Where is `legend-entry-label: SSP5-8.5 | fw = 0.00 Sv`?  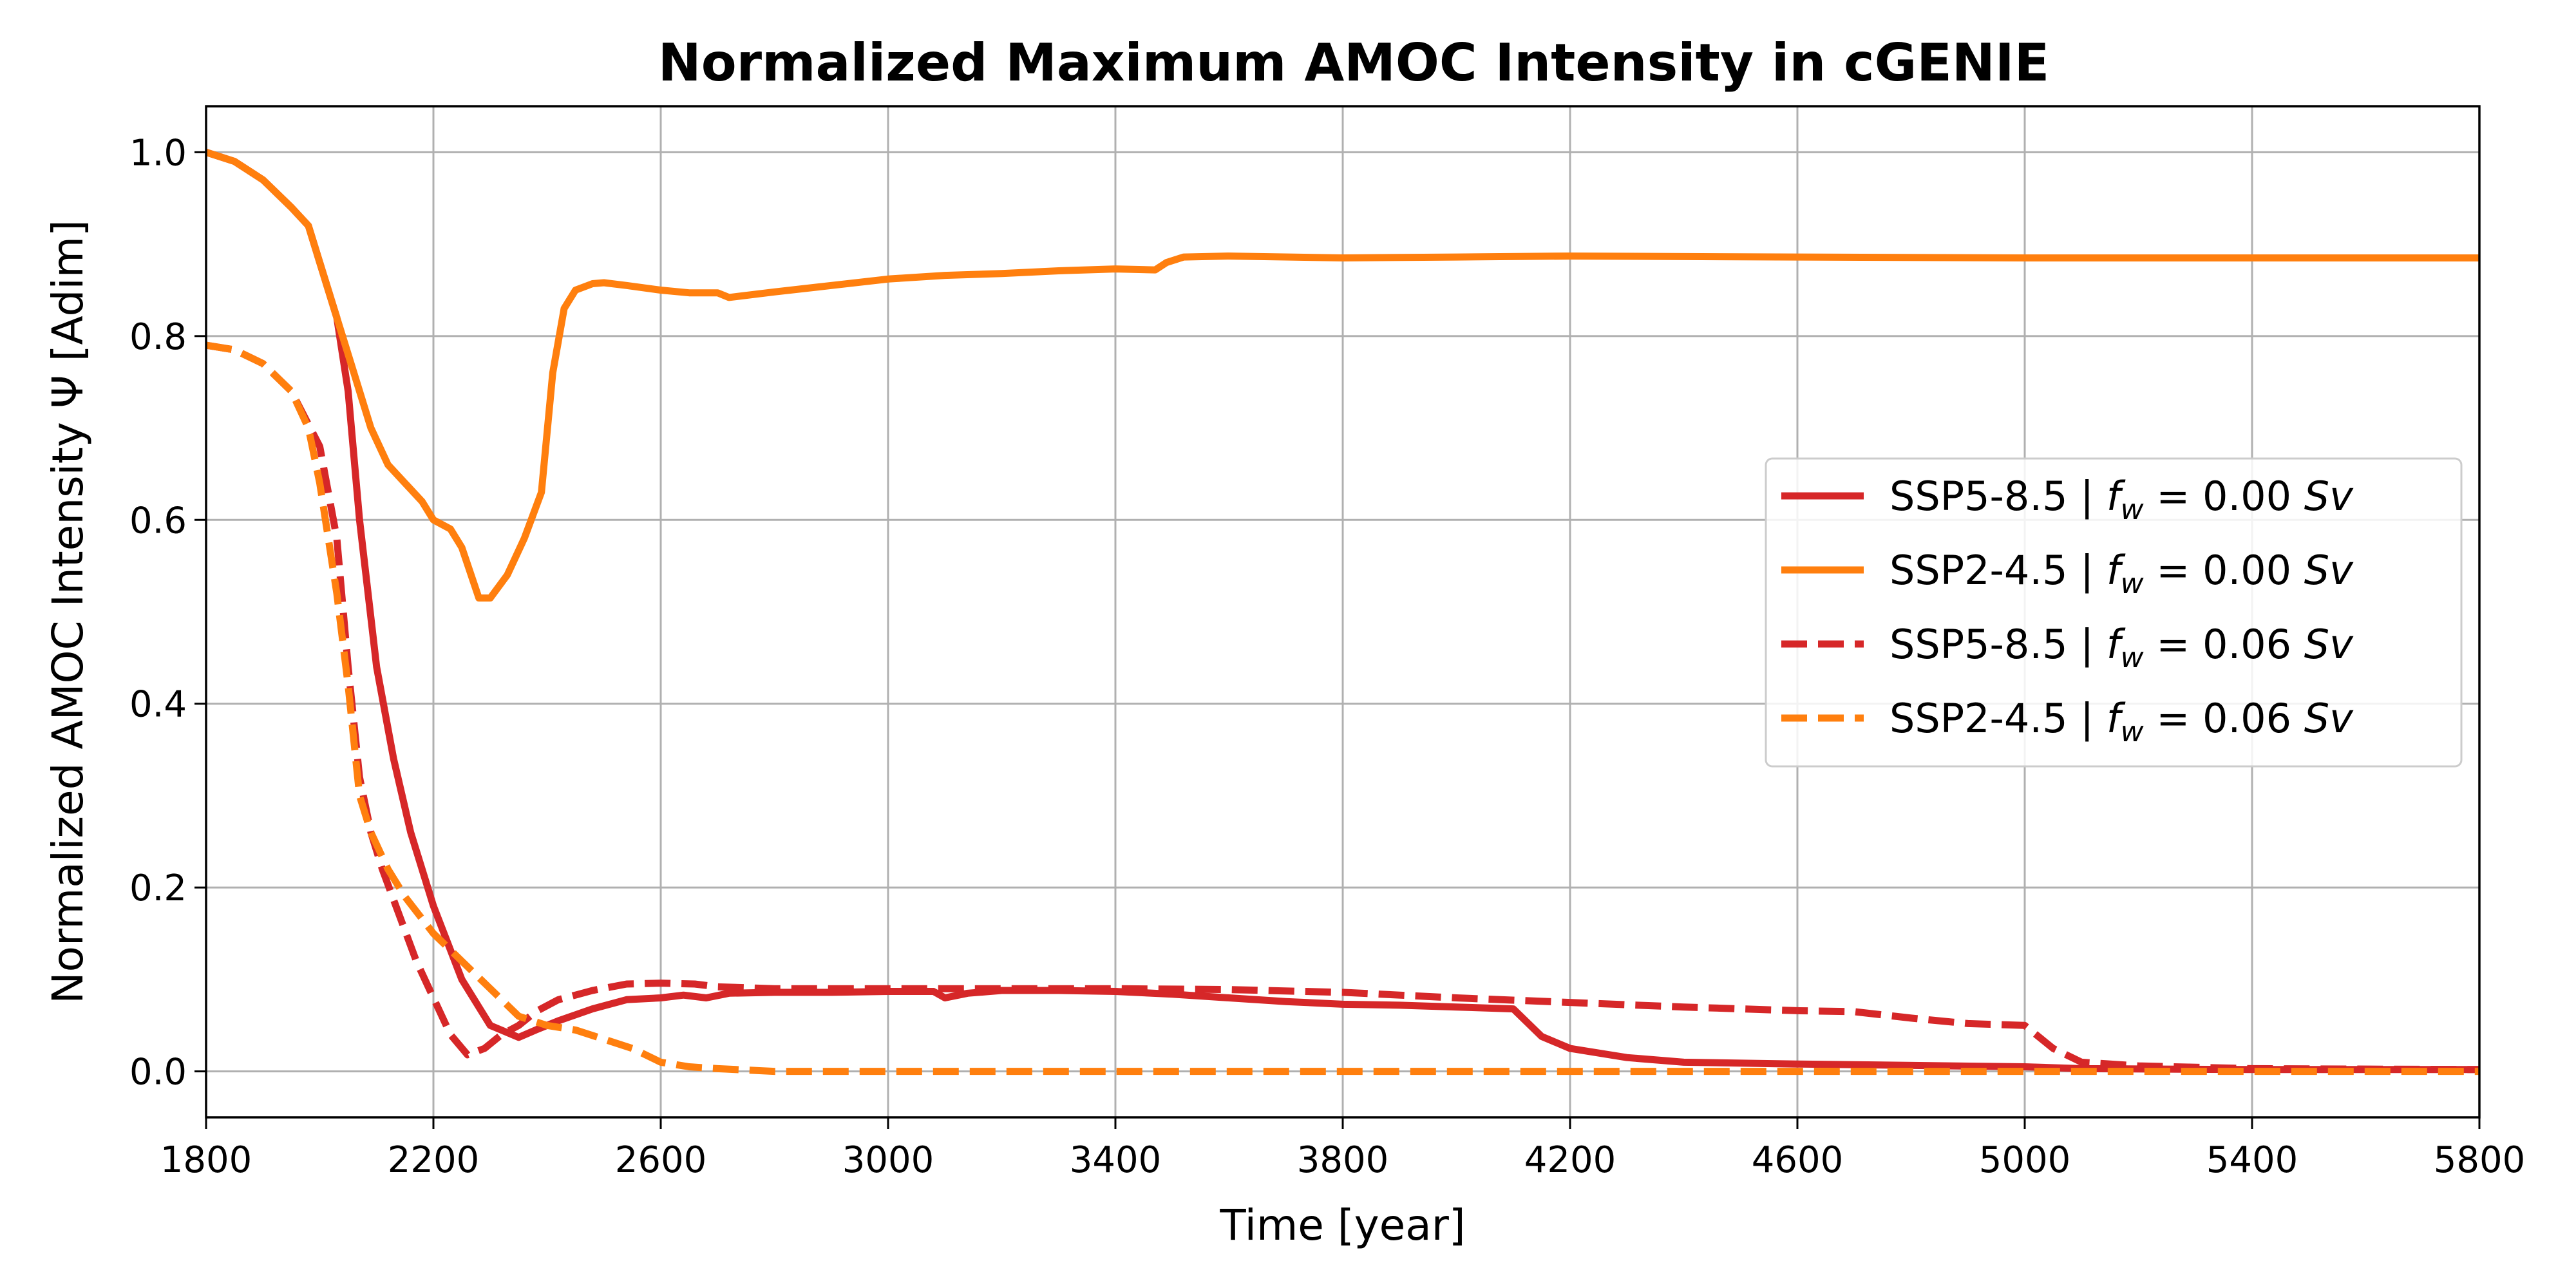 legend-entry-label: SSP5-8.5 | fw = 0.00 Sv is located at coordinates (2121, 499).